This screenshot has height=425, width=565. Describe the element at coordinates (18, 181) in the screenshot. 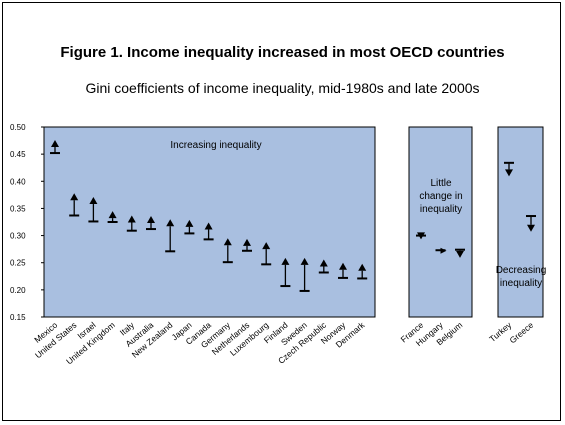

I see `y-tick-label: 0.40` at that location.